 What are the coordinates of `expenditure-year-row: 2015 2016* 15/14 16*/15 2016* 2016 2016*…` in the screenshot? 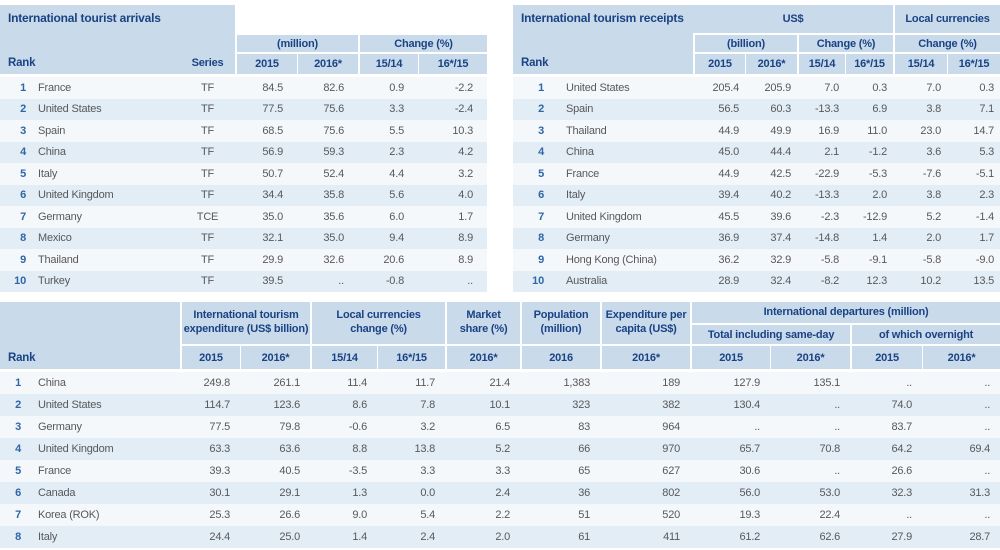 It's located at (500, 358).